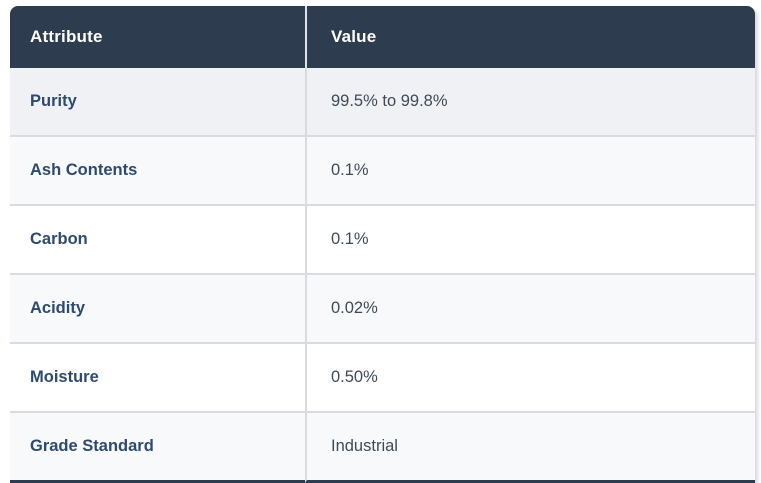 The image size is (761, 483). What do you see at coordinates (530, 376) in the screenshot?
I see `value-cell: 0.50%` at bounding box center [530, 376].